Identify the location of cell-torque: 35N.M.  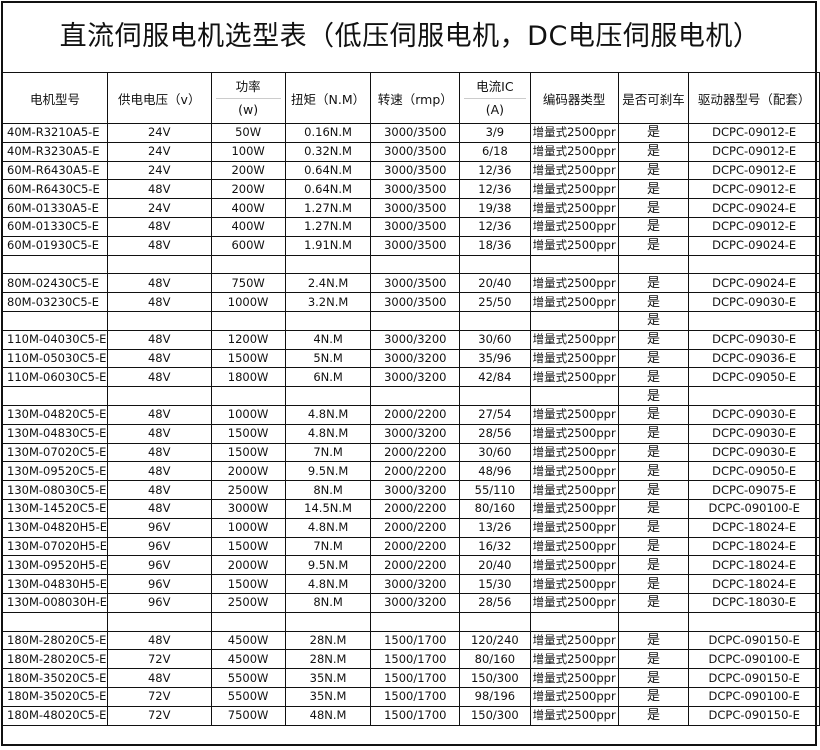
(328, 696).